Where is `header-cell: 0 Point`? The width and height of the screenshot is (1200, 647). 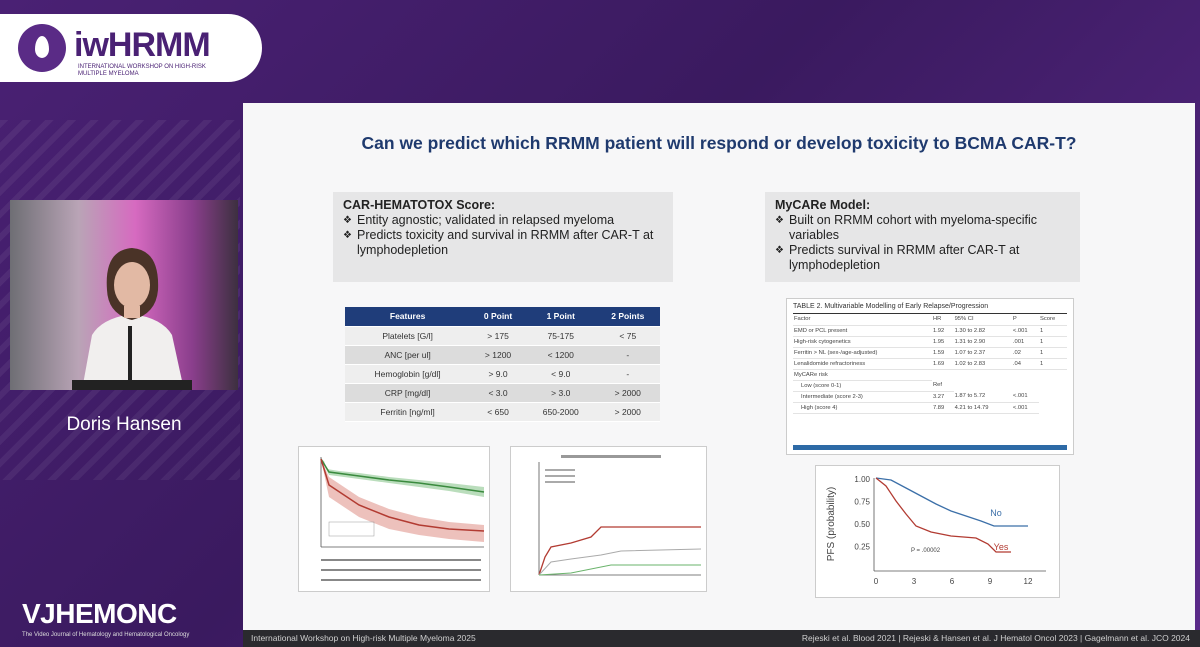
header-cell: 0 Point is located at coordinates (498, 317).